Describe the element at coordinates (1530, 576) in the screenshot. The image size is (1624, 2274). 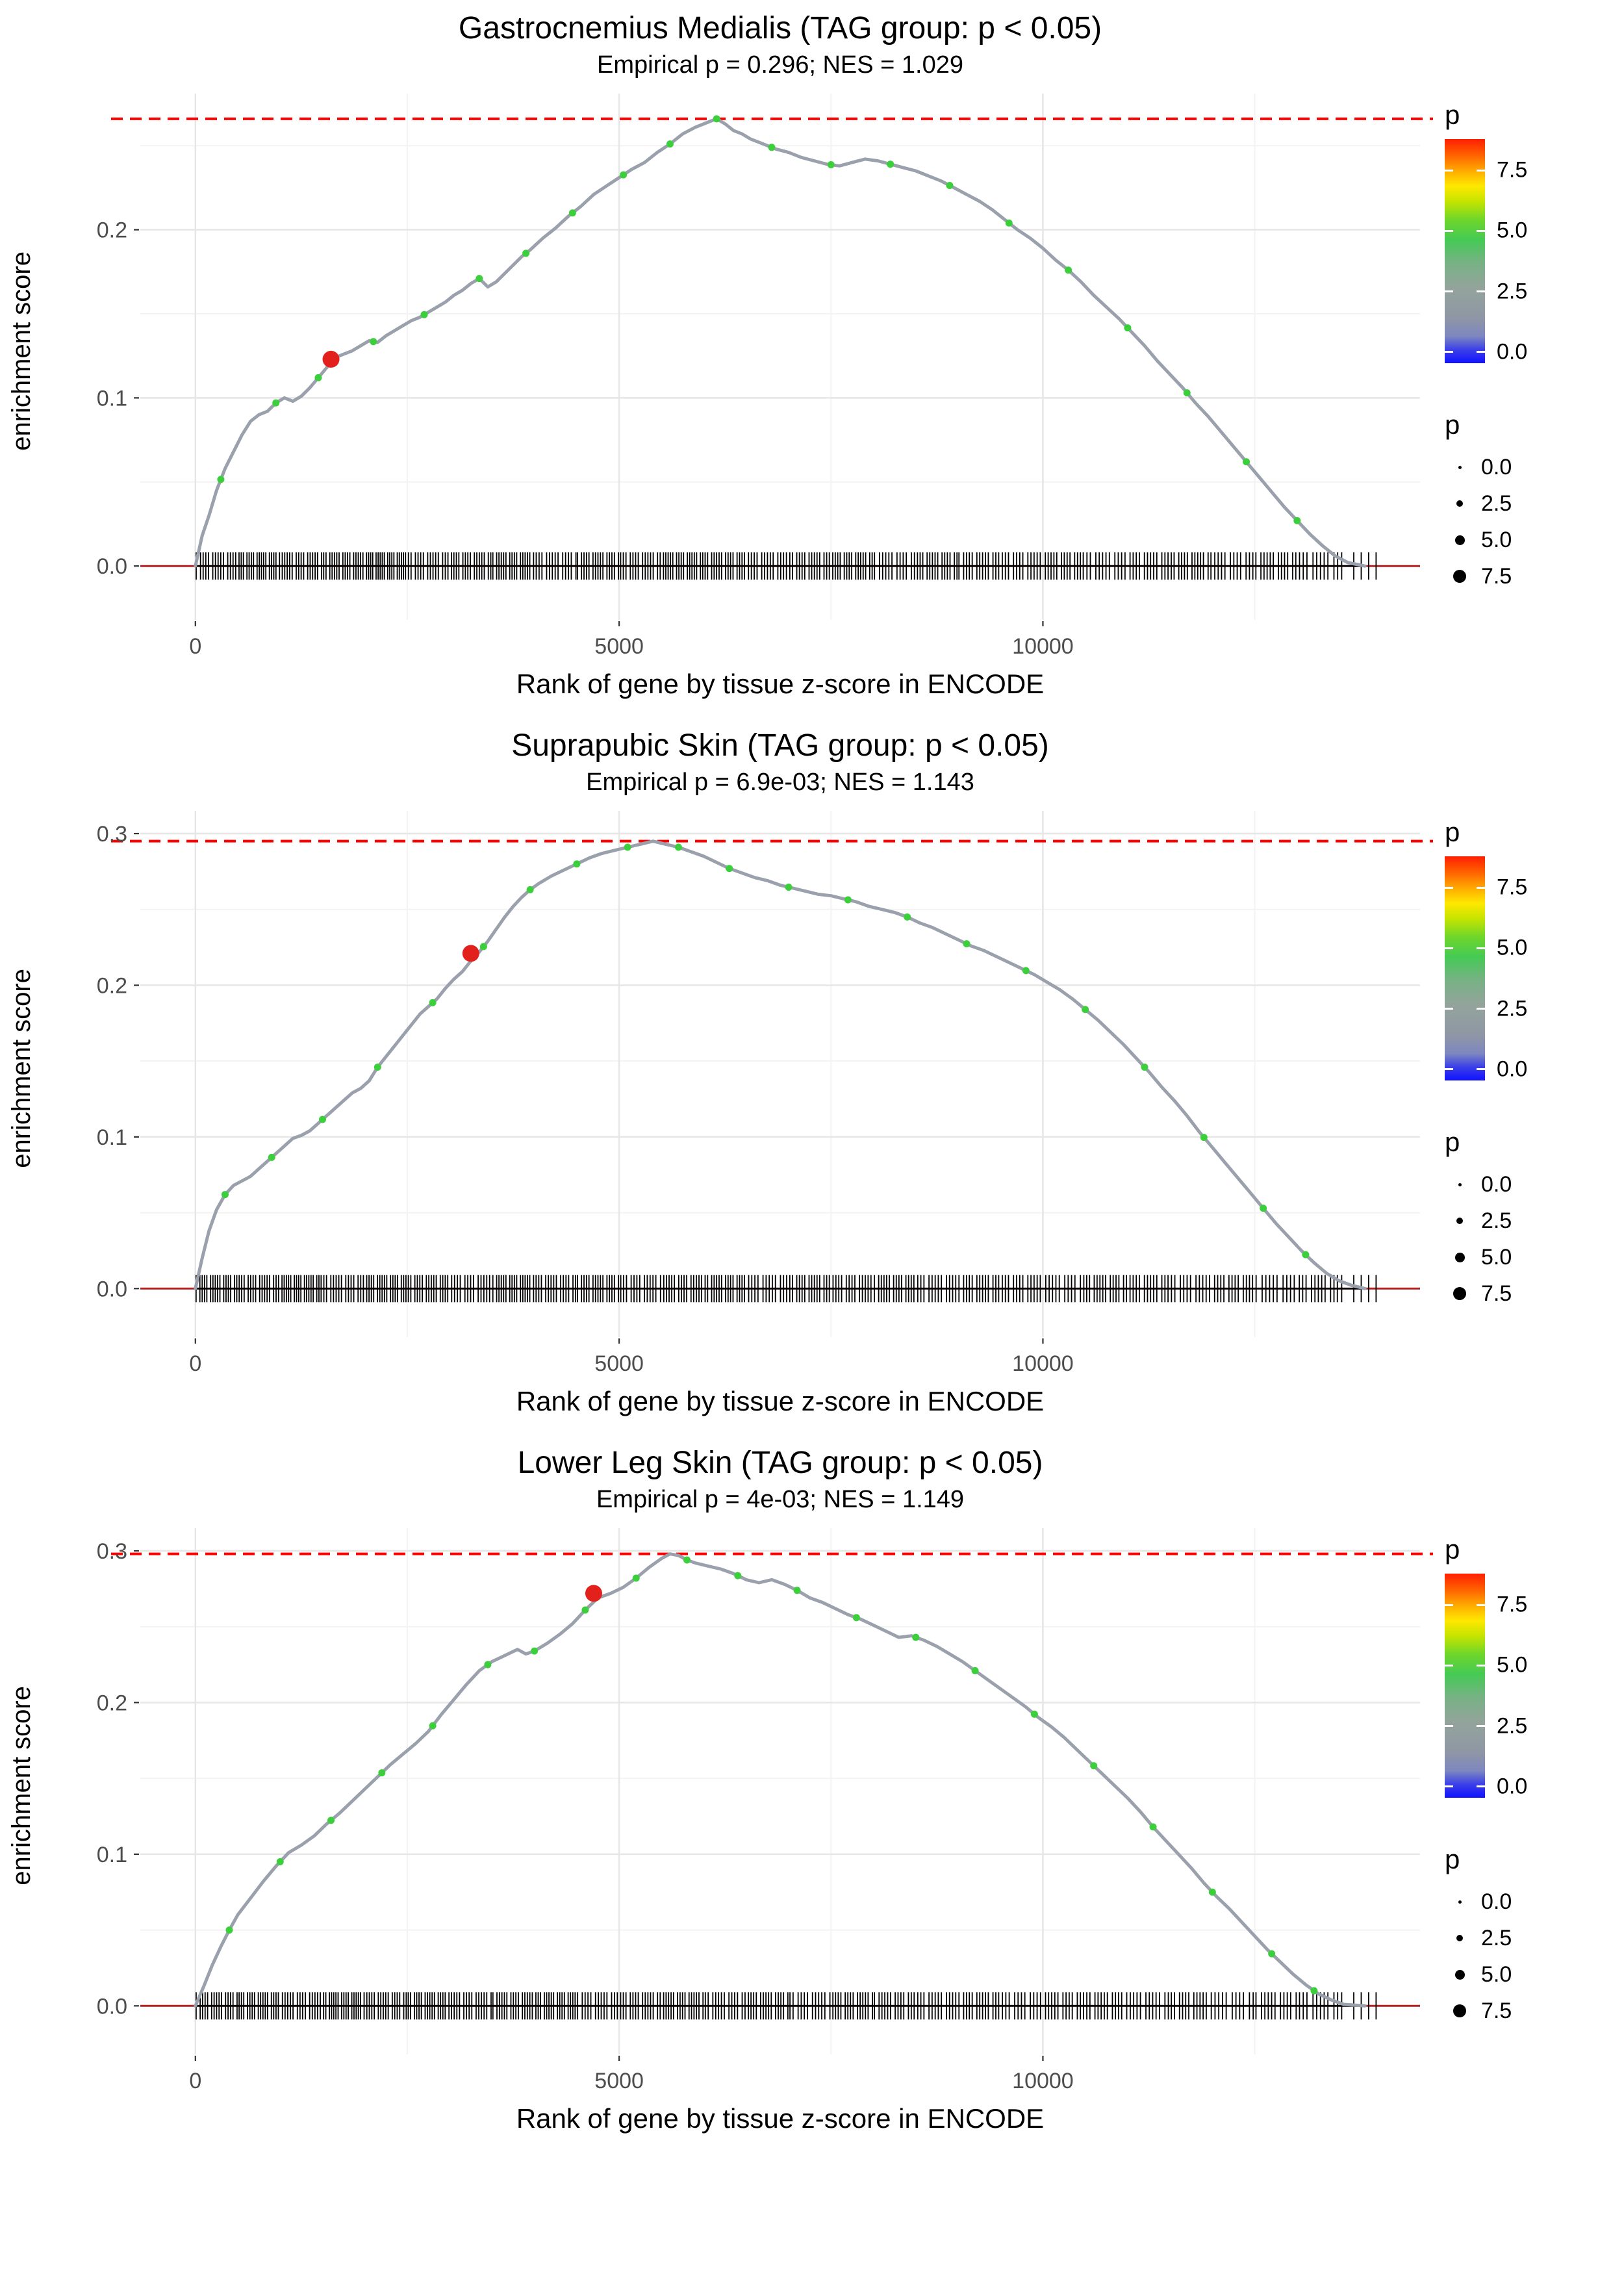
I see `size-legend-item: 7.5` at that location.